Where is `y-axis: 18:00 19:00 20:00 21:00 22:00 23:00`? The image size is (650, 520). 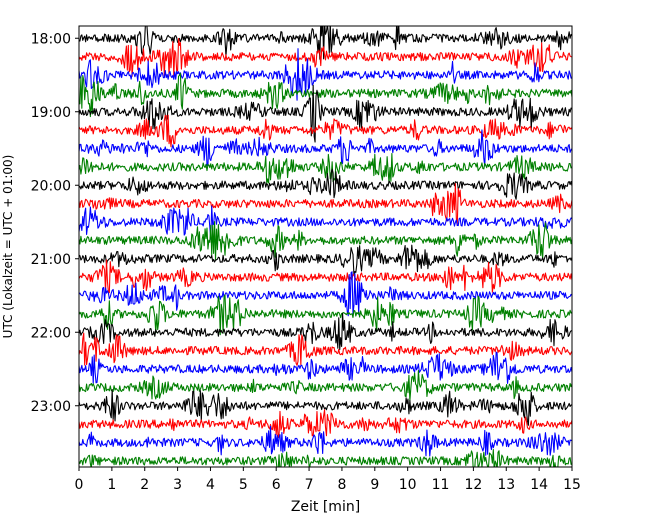
y-axis: 18:00 19:00 20:00 21:00 22:00 23:00 is located at coordinates (55, 223).